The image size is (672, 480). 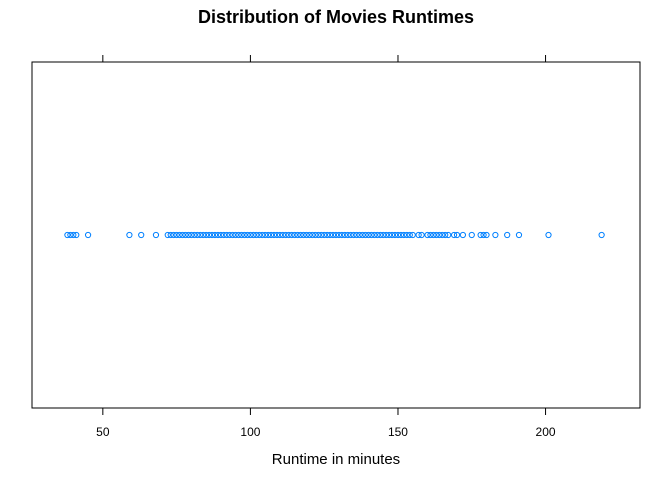 I want to click on x-axis-label: Runtime in minutes, so click(x=336, y=459).